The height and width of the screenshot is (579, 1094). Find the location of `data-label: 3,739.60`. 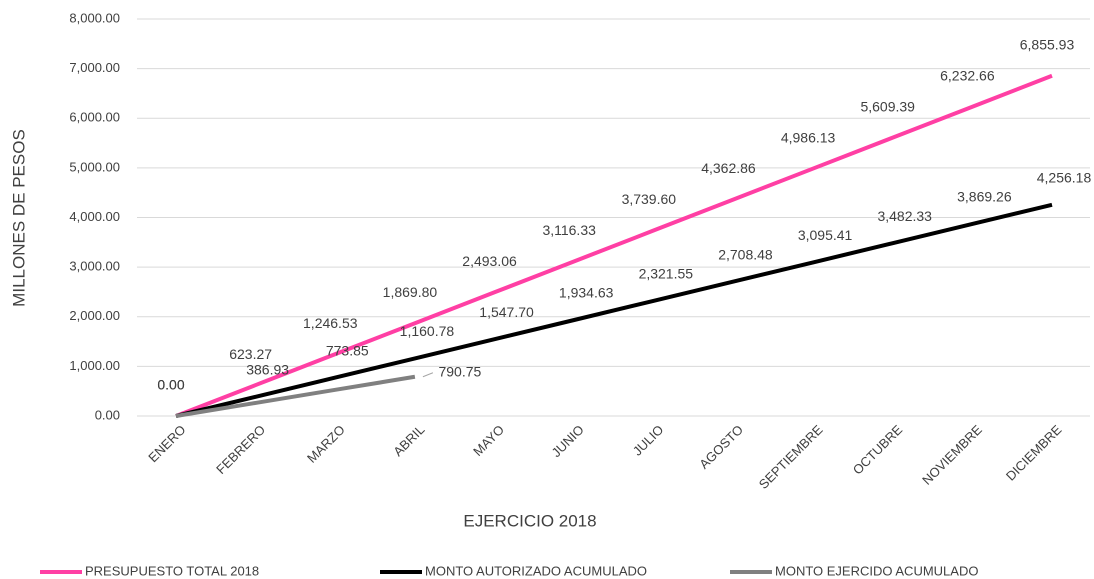

data-label: 3,739.60 is located at coordinates (649, 199).